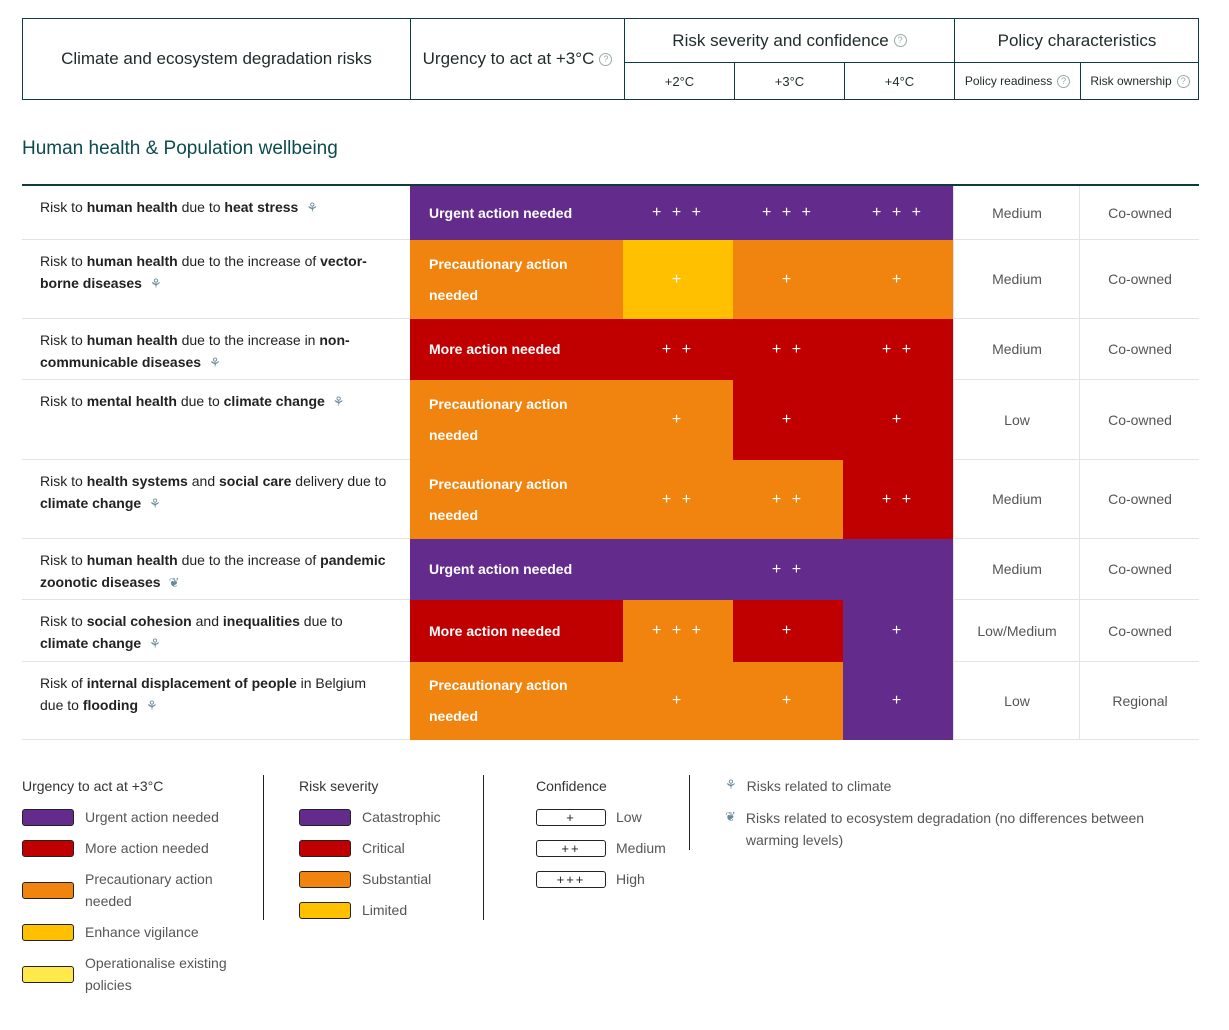 Image resolution: width=1229 pixels, height=1030 pixels. What do you see at coordinates (397, 879) in the screenshot?
I see `legend-label: Substantial` at bounding box center [397, 879].